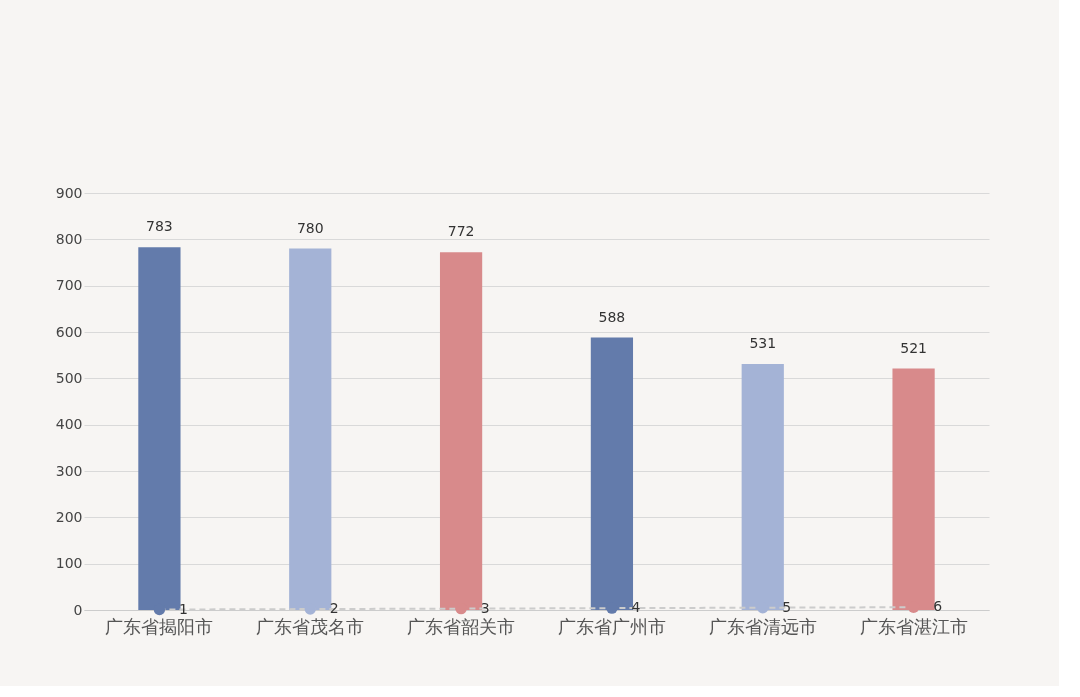 The height and width of the screenshot is (697, 1080). Describe the element at coordinates (310, 626) in the screenshot. I see `x-tick-label: 广东省茂名市` at that location.